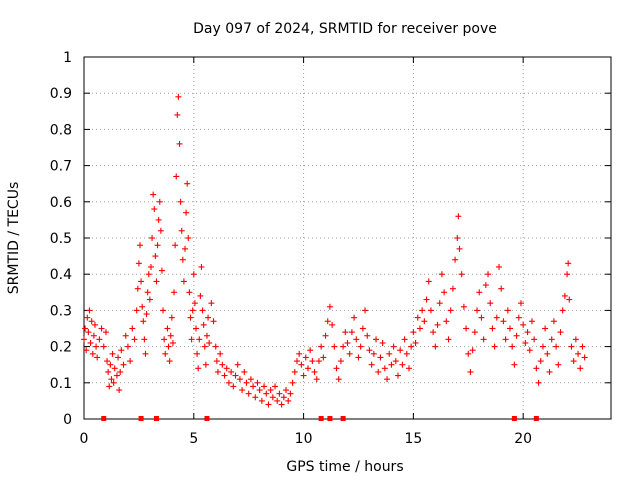  Describe the element at coordinates (413, 439) in the screenshot. I see `x-tick-label: 15` at that location.